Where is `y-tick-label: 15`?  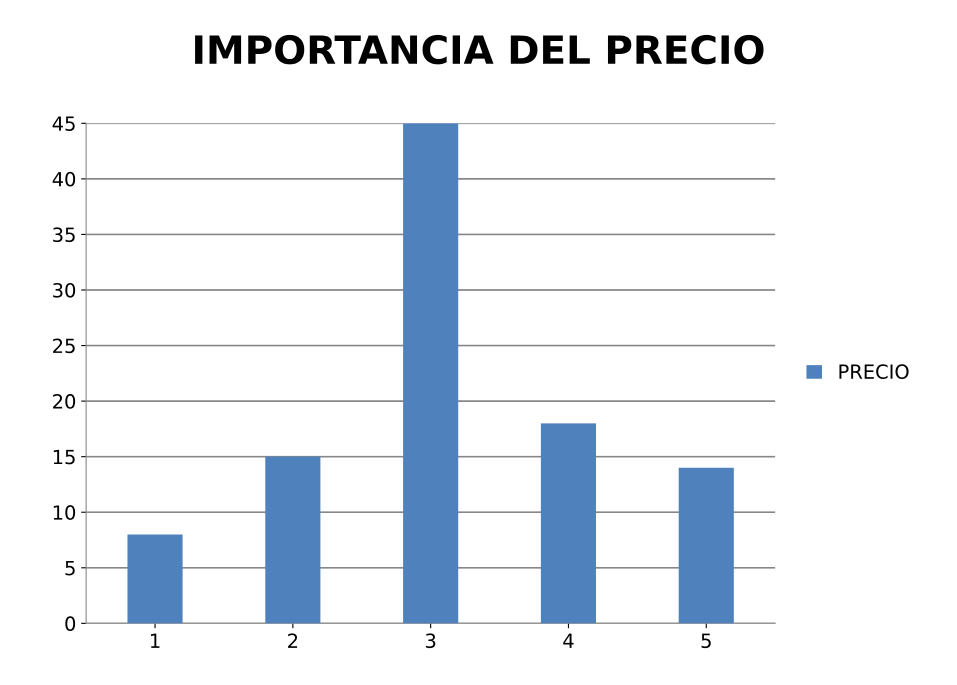
y-tick-label: 15 is located at coordinates (64, 457).